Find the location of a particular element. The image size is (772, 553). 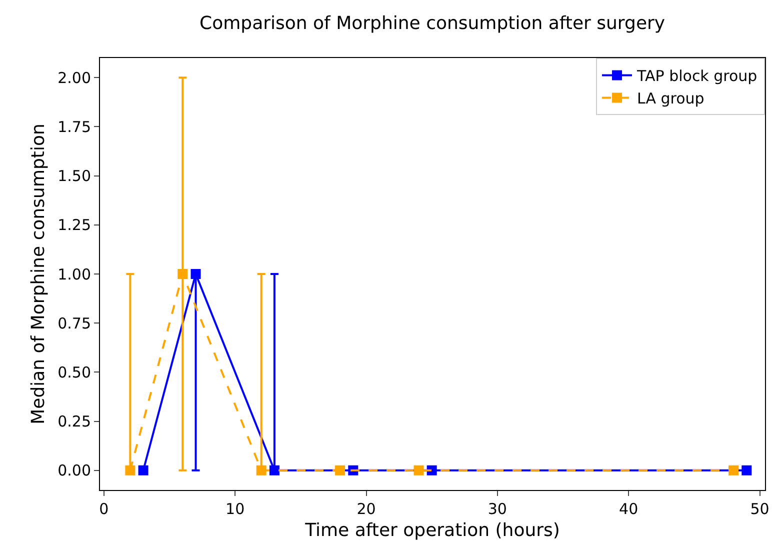

y-tick-label: 0.00 is located at coordinates (74, 471).